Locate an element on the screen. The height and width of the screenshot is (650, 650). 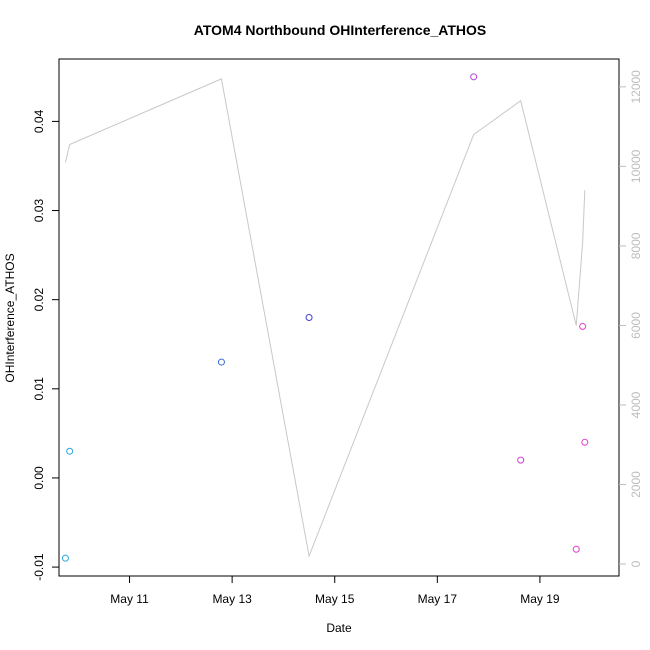
y-tick-label-left: -0.01 is located at coordinates (39, 567).